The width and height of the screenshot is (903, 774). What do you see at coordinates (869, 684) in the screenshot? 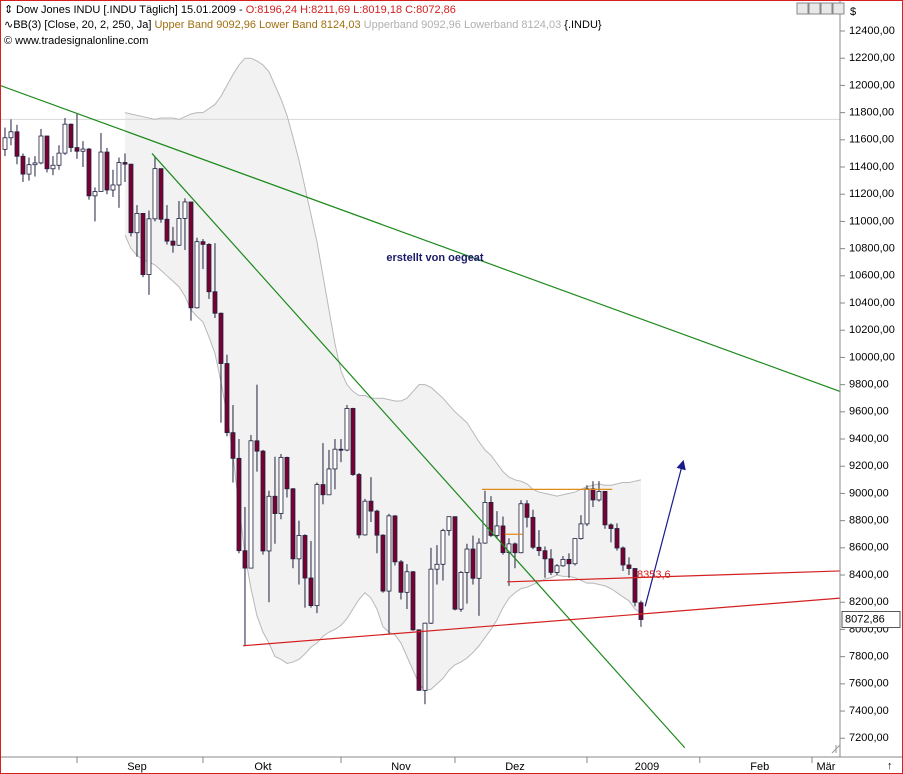
I see `y-tick-label: 7600,00` at bounding box center [869, 684].